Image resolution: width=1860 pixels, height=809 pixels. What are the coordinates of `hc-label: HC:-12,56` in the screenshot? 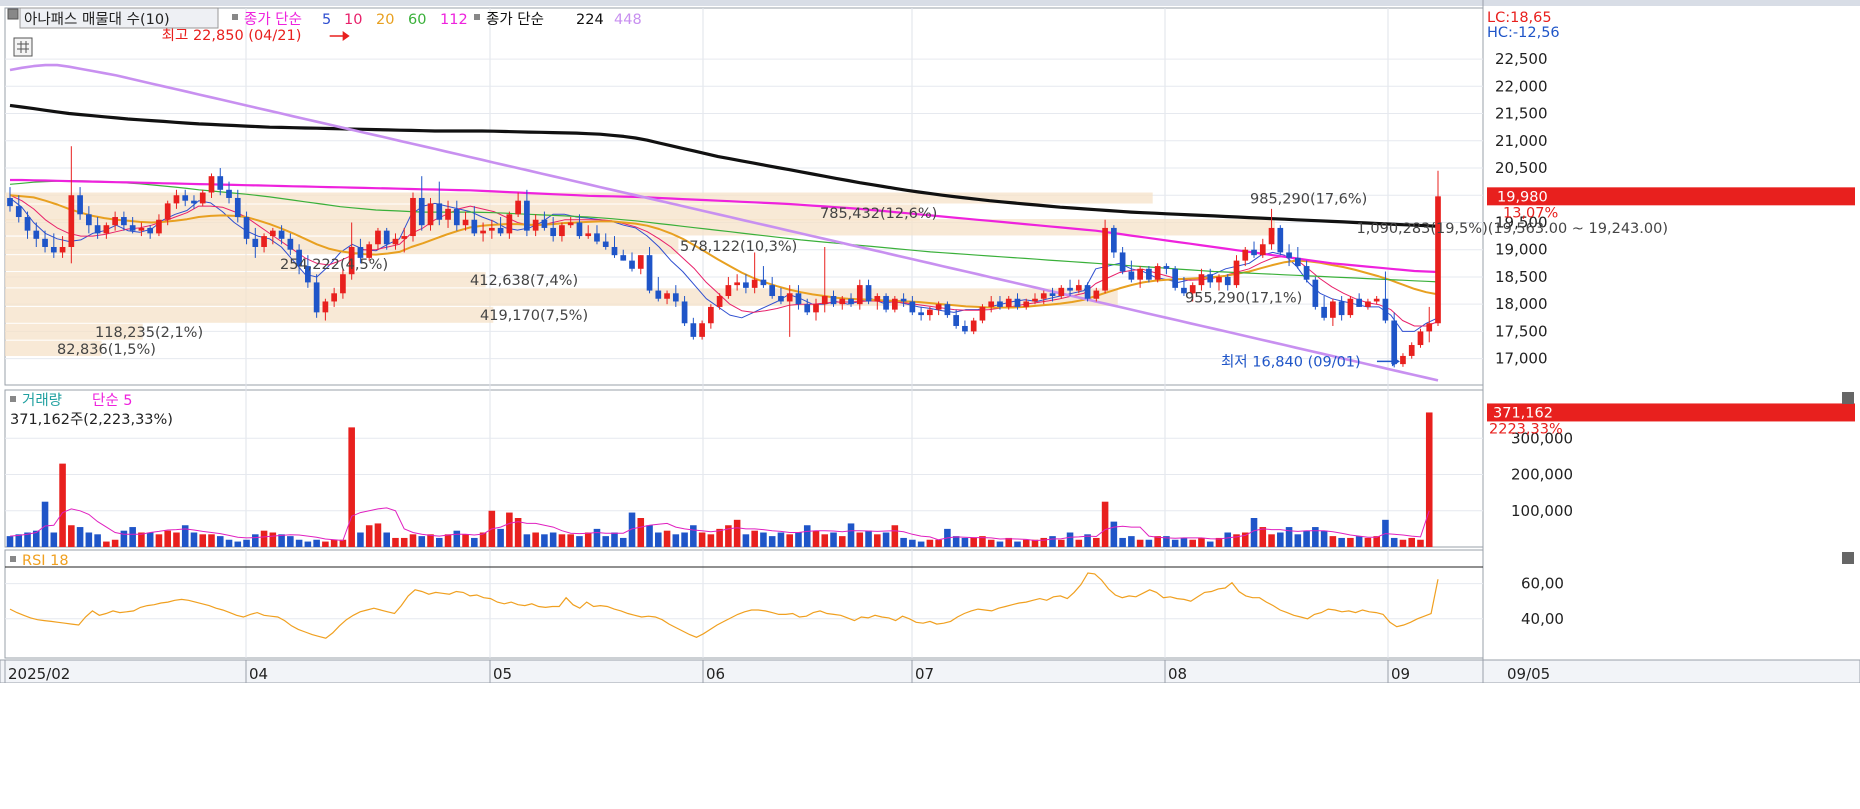 It's located at (1523, 33).